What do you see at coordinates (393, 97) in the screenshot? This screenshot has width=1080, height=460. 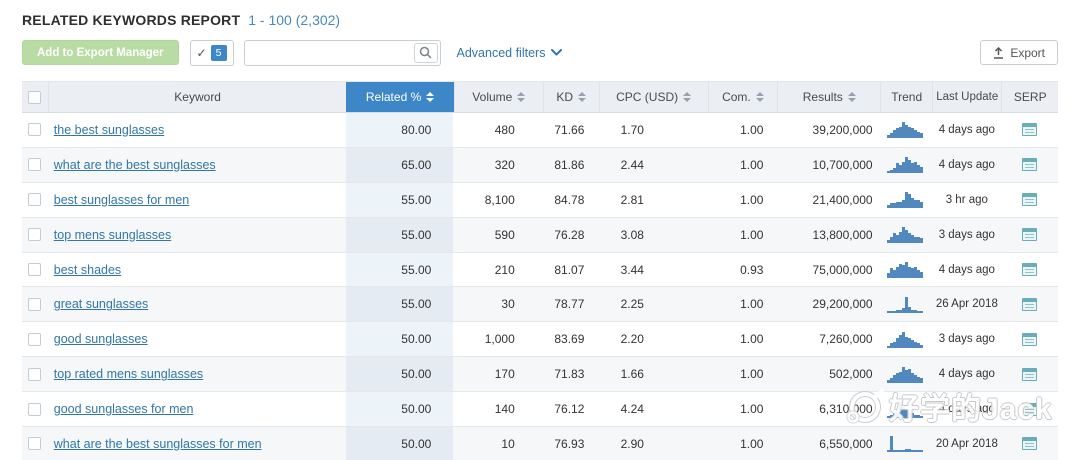 I see `column-label: Related %` at bounding box center [393, 97].